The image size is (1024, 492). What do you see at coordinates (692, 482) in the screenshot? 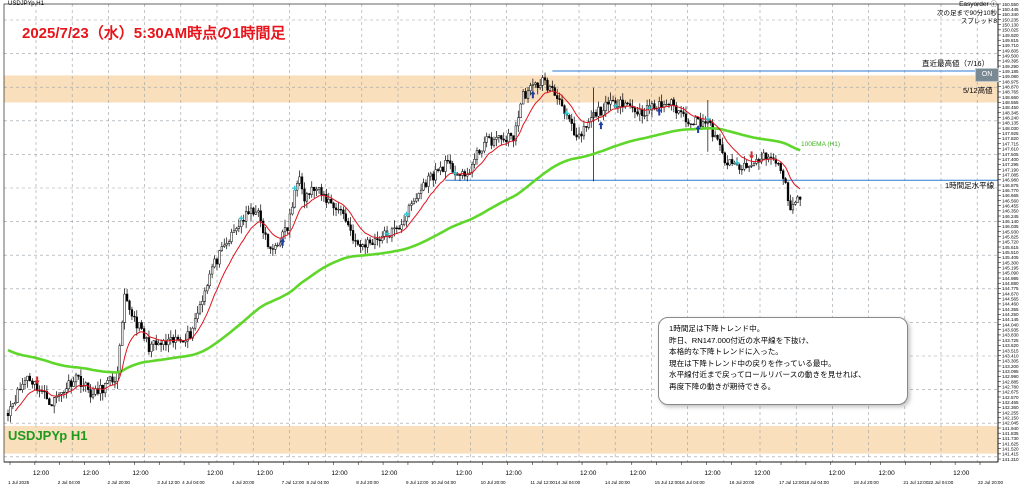
I see `time-tick-label: 16 Jul 04:00` at bounding box center [692, 482].